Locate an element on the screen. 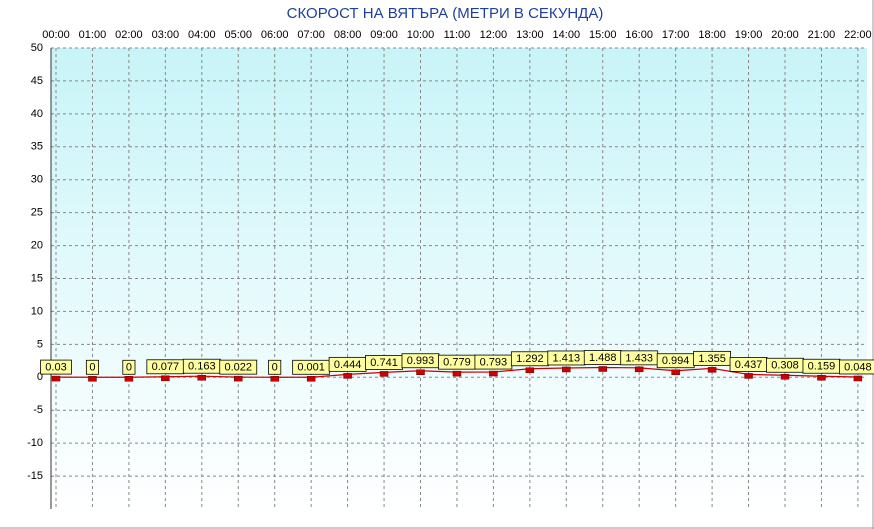 The image size is (874, 529). y-tick-label: 45 is located at coordinates (37, 81).